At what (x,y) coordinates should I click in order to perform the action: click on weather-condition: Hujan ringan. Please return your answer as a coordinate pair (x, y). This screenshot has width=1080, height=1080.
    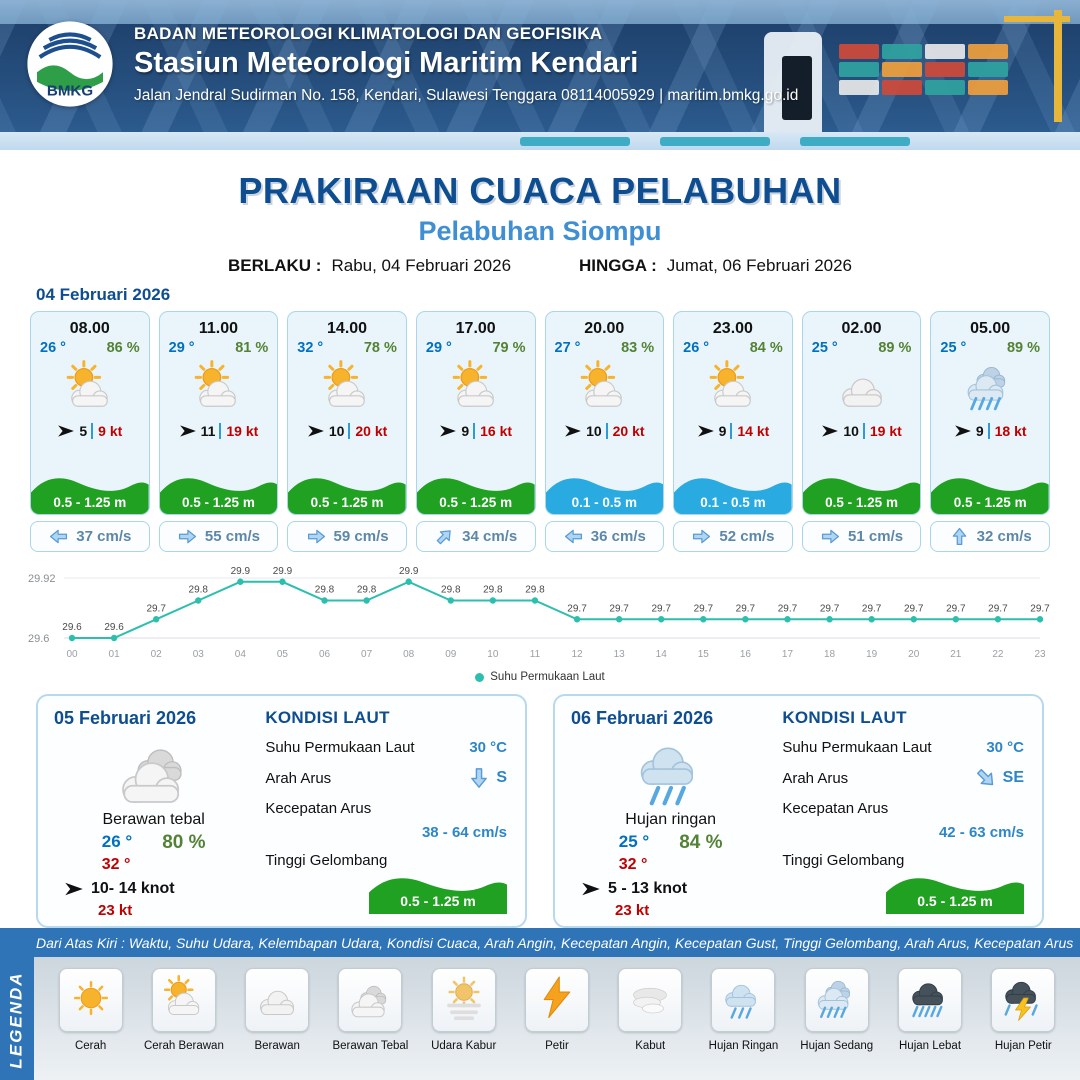
    Looking at the image, I should click on (671, 819).